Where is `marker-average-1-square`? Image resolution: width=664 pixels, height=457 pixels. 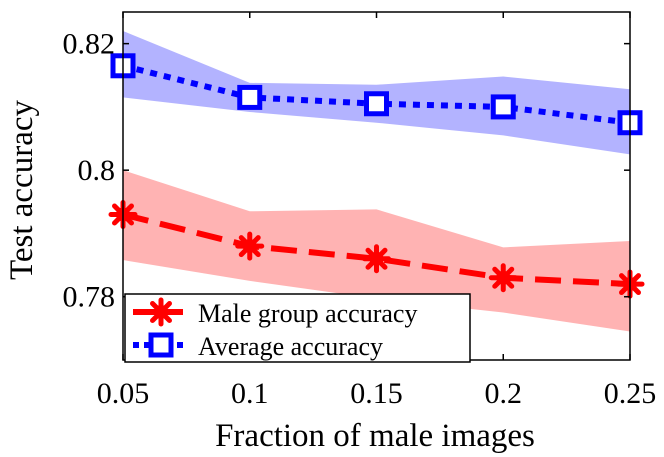
marker-average-1-square is located at coordinates (250, 97).